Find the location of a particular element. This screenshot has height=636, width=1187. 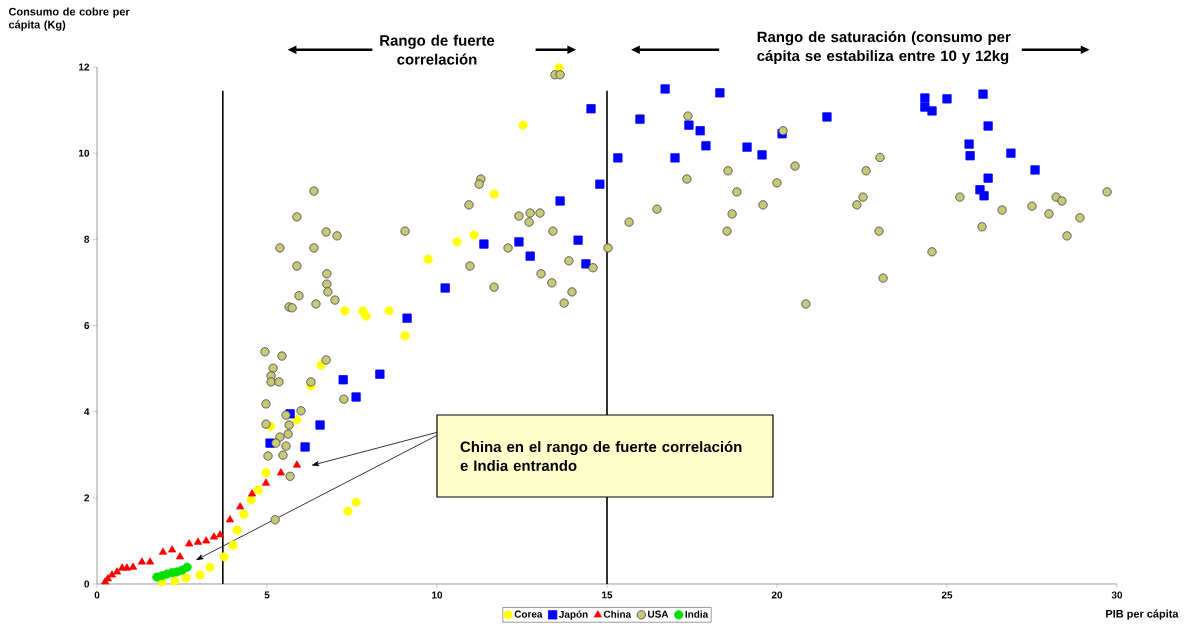

x-tick-label: 0 is located at coordinates (97, 595).